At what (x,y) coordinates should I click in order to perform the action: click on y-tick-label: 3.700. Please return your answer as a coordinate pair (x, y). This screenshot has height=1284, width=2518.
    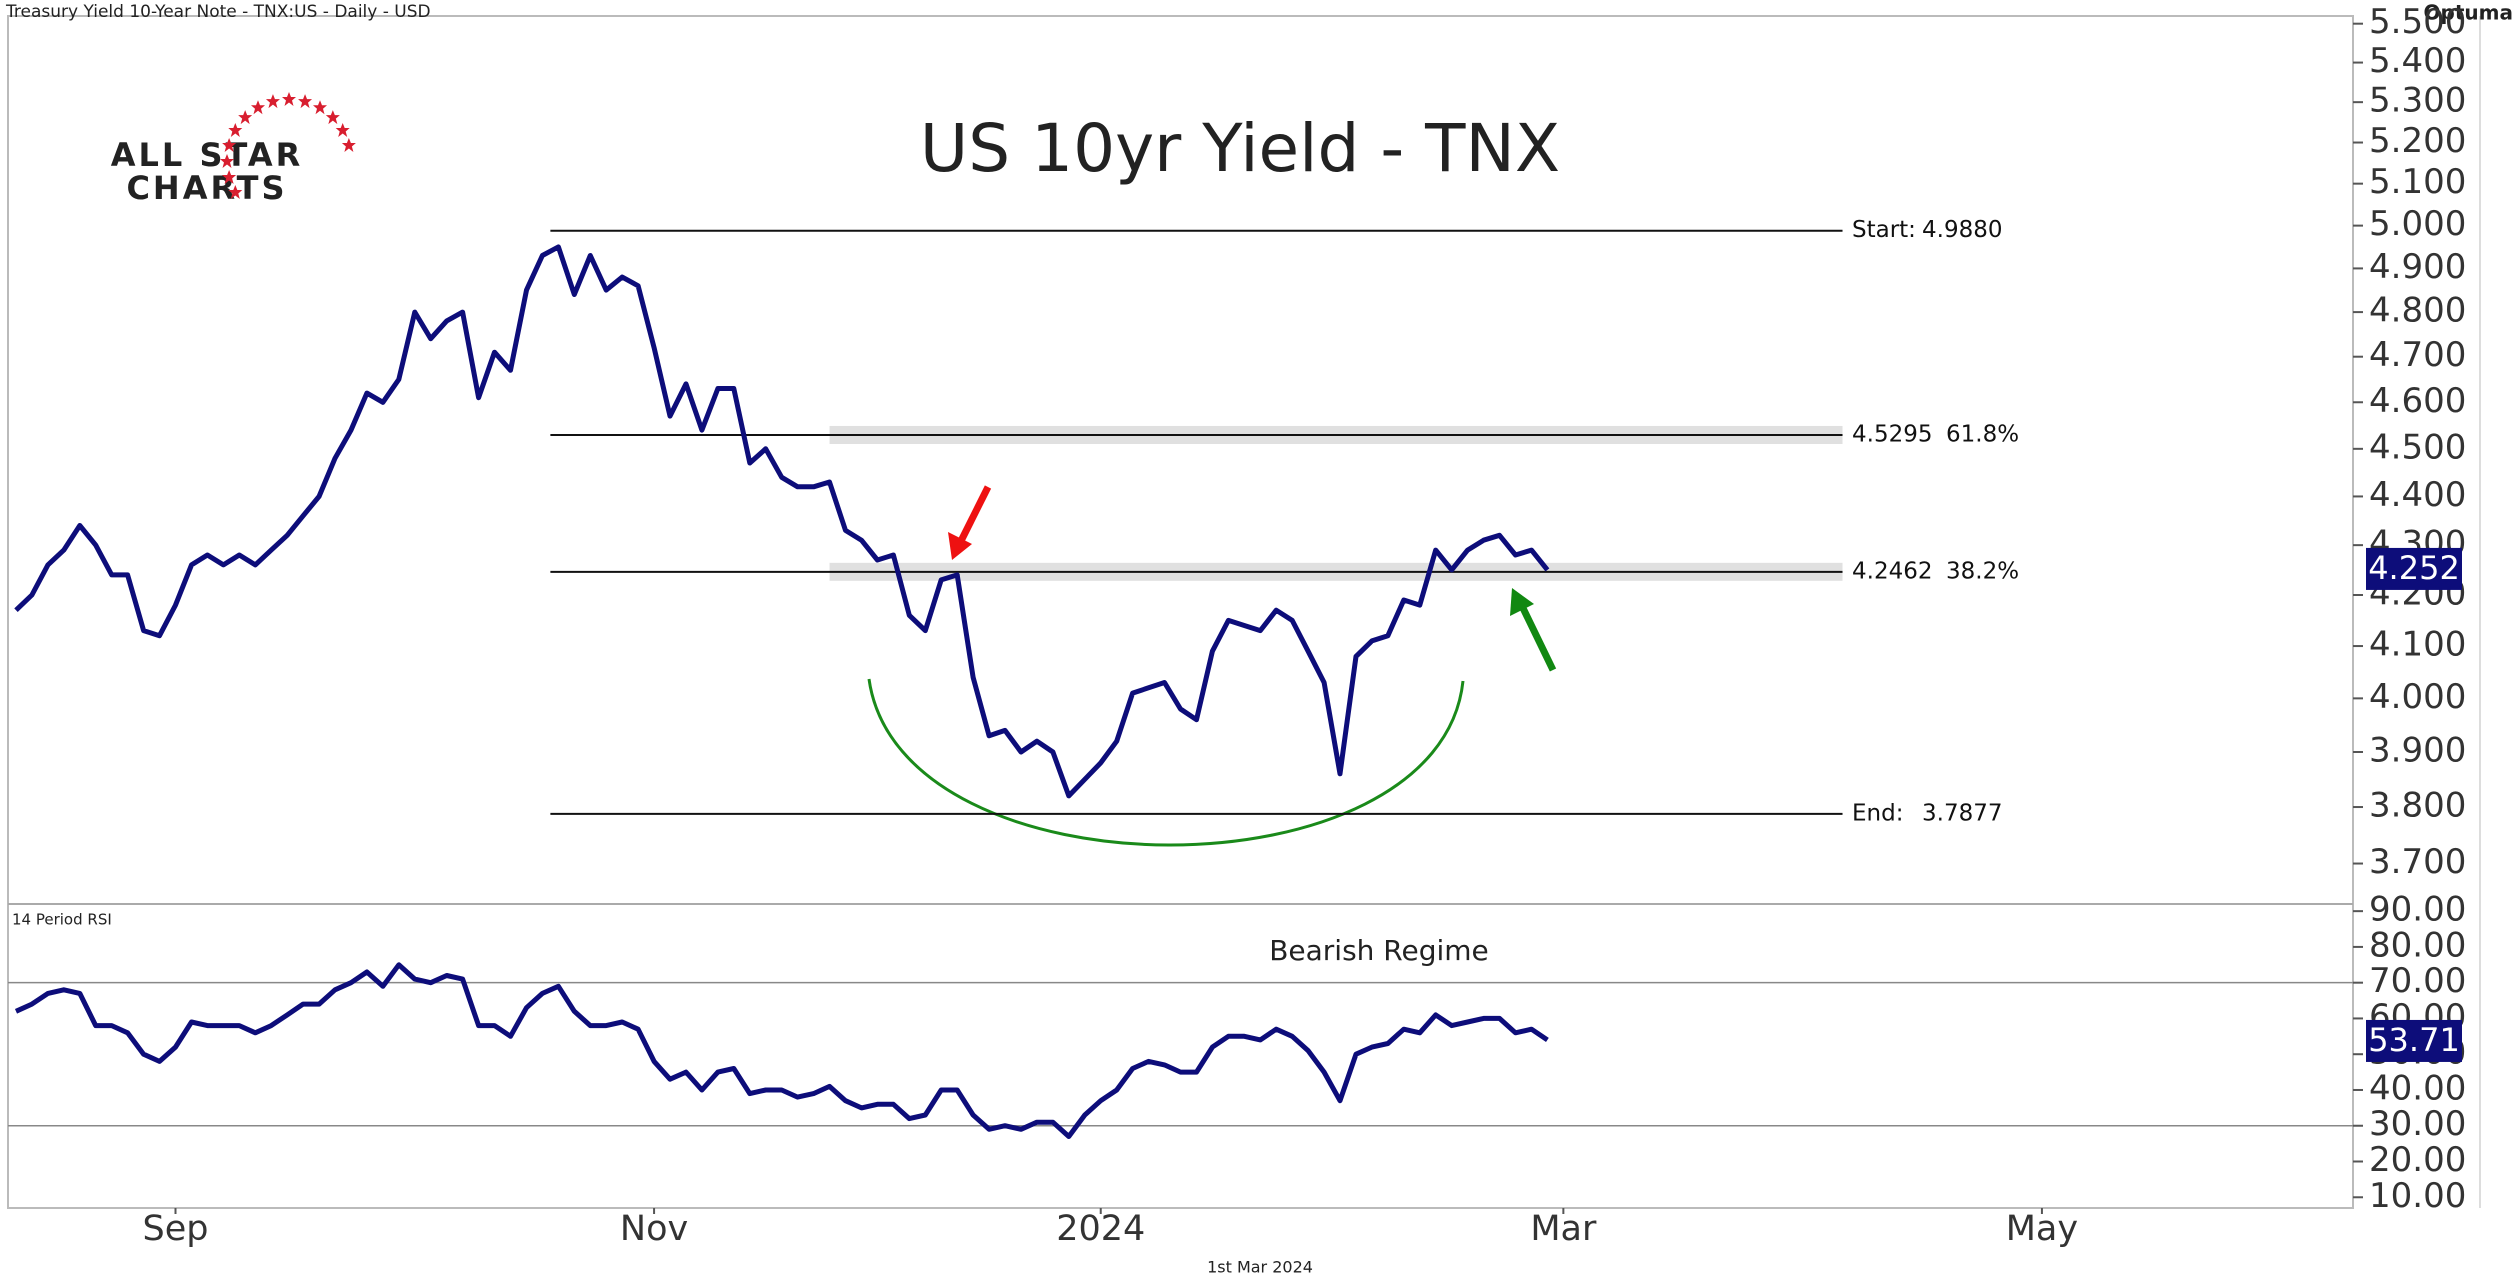
    Looking at the image, I should click on (2417, 862).